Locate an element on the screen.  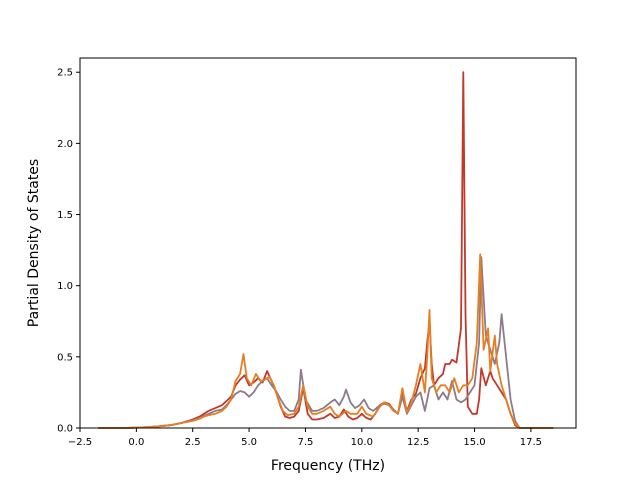
y-tick-label: 0.5 is located at coordinates (65, 357).